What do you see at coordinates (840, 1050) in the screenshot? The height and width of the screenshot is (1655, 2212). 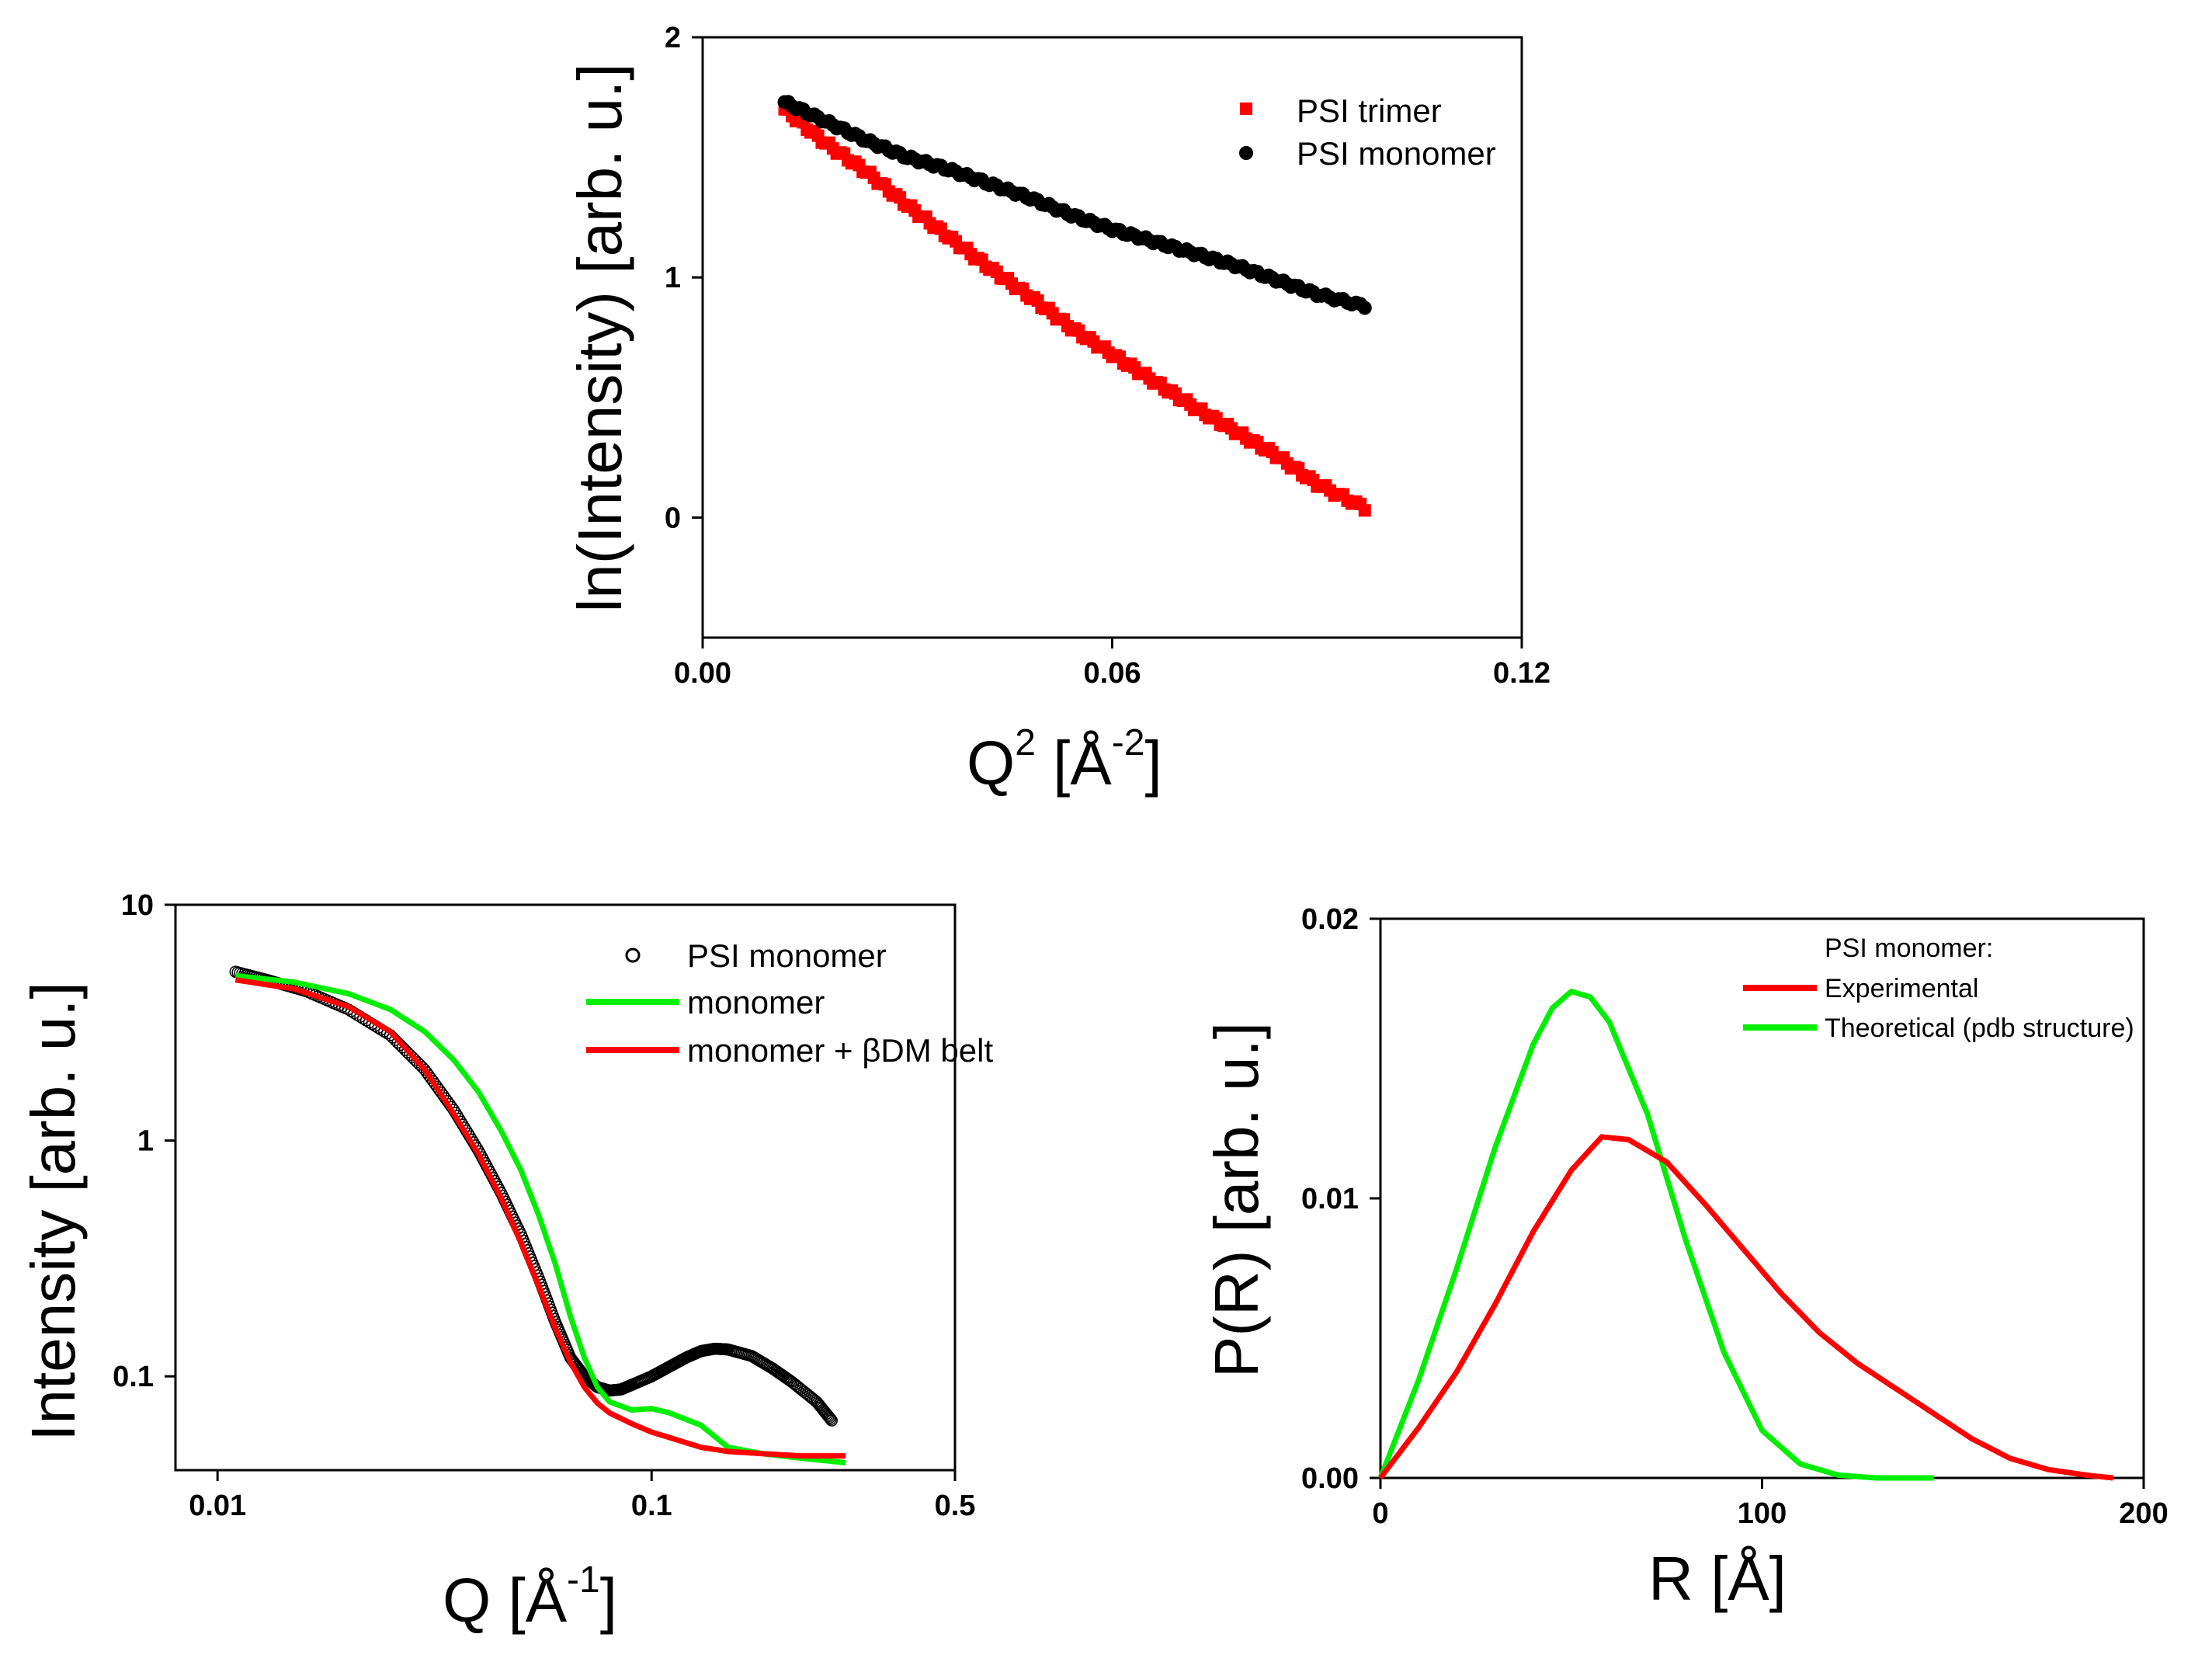 I see `legend-label-monomer-belt: monomer + βDM belt` at bounding box center [840, 1050].